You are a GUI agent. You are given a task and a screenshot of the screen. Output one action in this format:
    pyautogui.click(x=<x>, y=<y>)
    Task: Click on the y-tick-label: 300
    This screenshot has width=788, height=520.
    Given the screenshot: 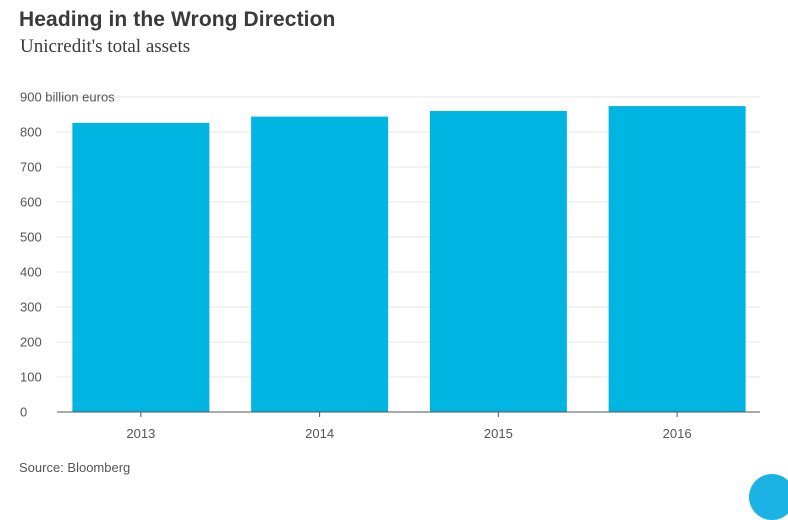 What is the action you would take?
    pyautogui.click(x=31, y=307)
    